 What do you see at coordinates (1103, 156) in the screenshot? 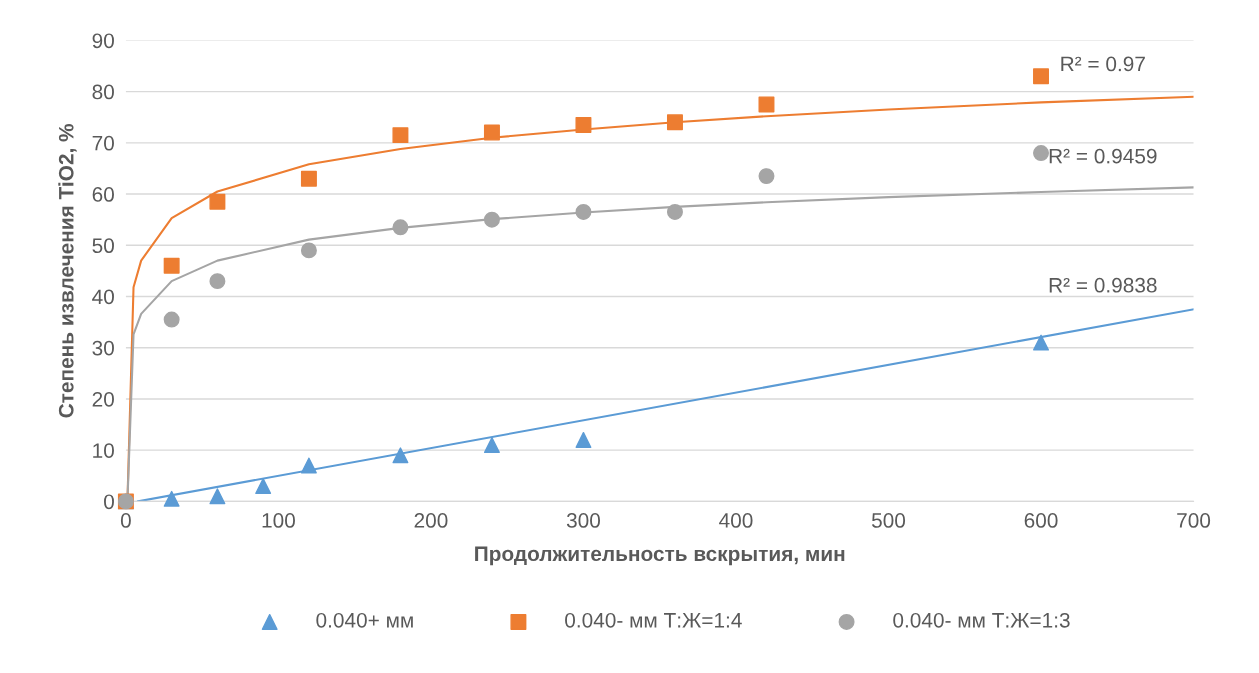
I see `annotation: R² = 0.9459` at bounding box center [1103, 156].